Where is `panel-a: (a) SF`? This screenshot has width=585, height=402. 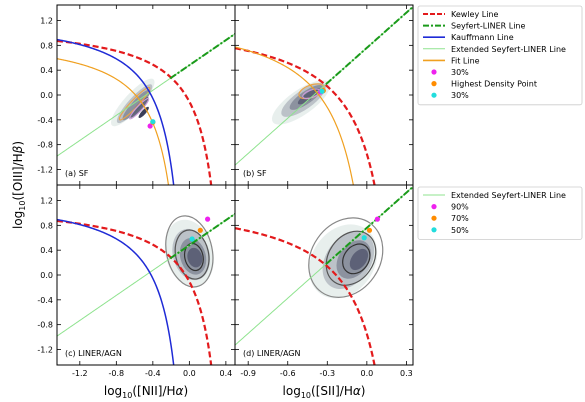 panel-a: (a) SF is located at coordinates (146, 108).